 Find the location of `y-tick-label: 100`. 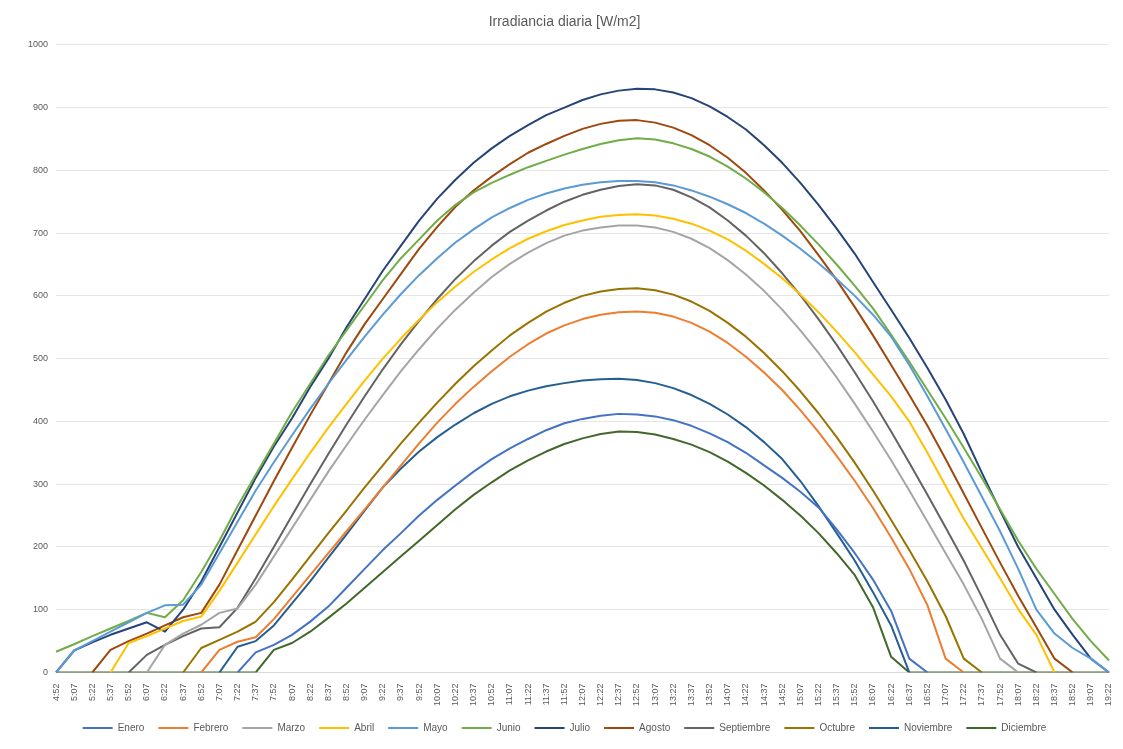

y-tick-label: 100 is located at coordinates (40, 609).